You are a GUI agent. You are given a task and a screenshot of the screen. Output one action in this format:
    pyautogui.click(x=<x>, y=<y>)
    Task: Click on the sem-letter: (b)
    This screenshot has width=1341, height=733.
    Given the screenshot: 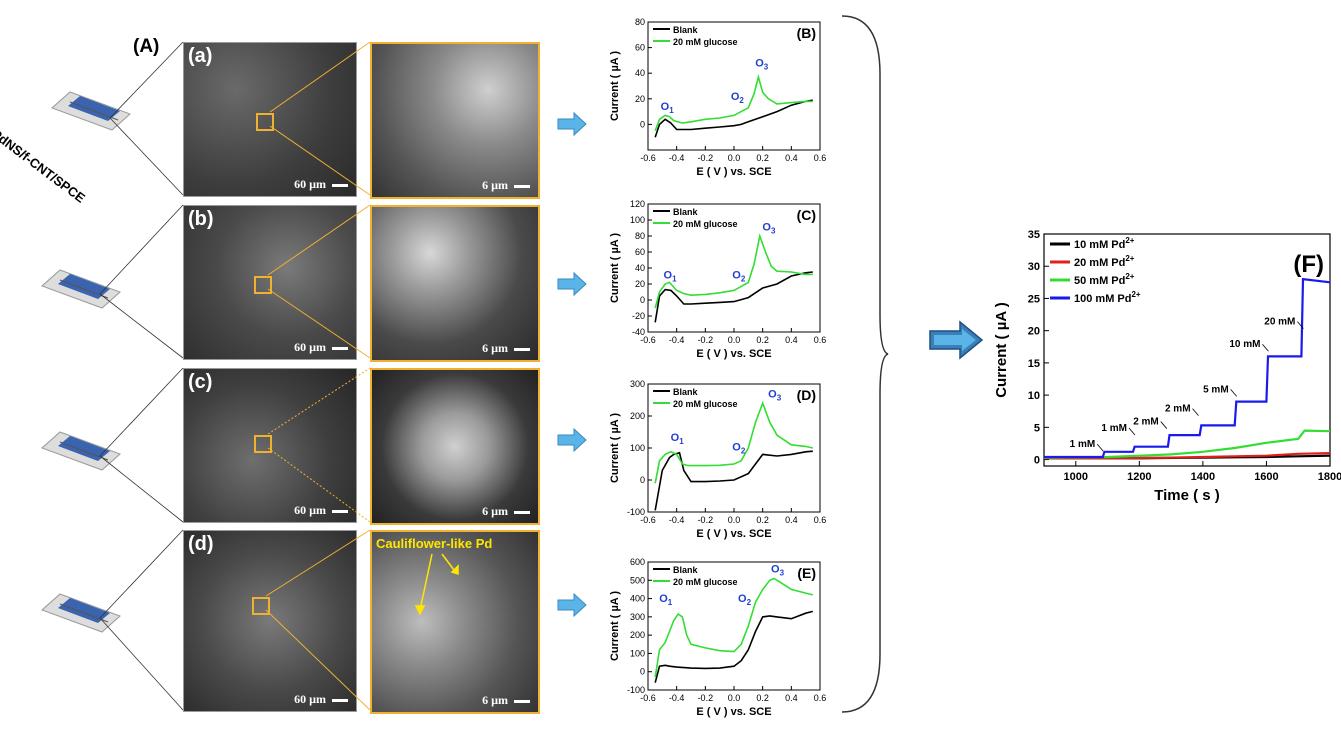 What is the action you would take?
    pyautogui.click(x=201, y=219)
    